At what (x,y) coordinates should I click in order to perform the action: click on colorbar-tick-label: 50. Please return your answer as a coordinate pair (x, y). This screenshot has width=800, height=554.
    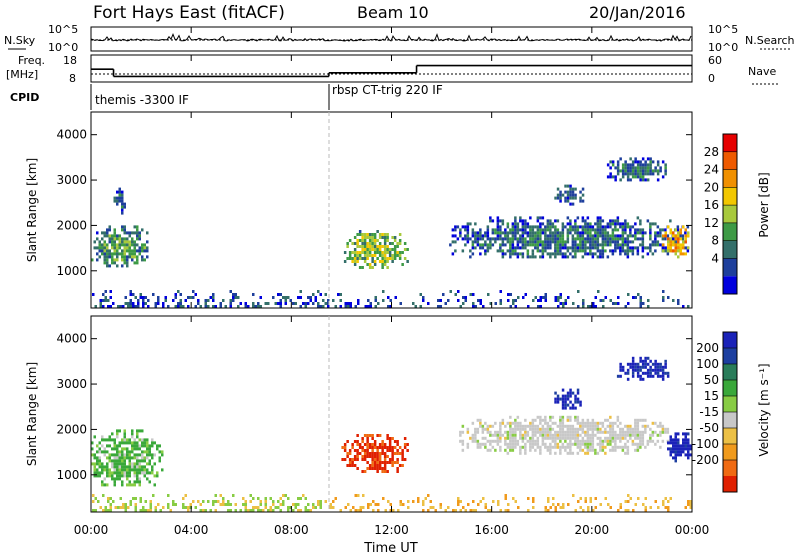
    Looking at the image, I should click on (711, 380).